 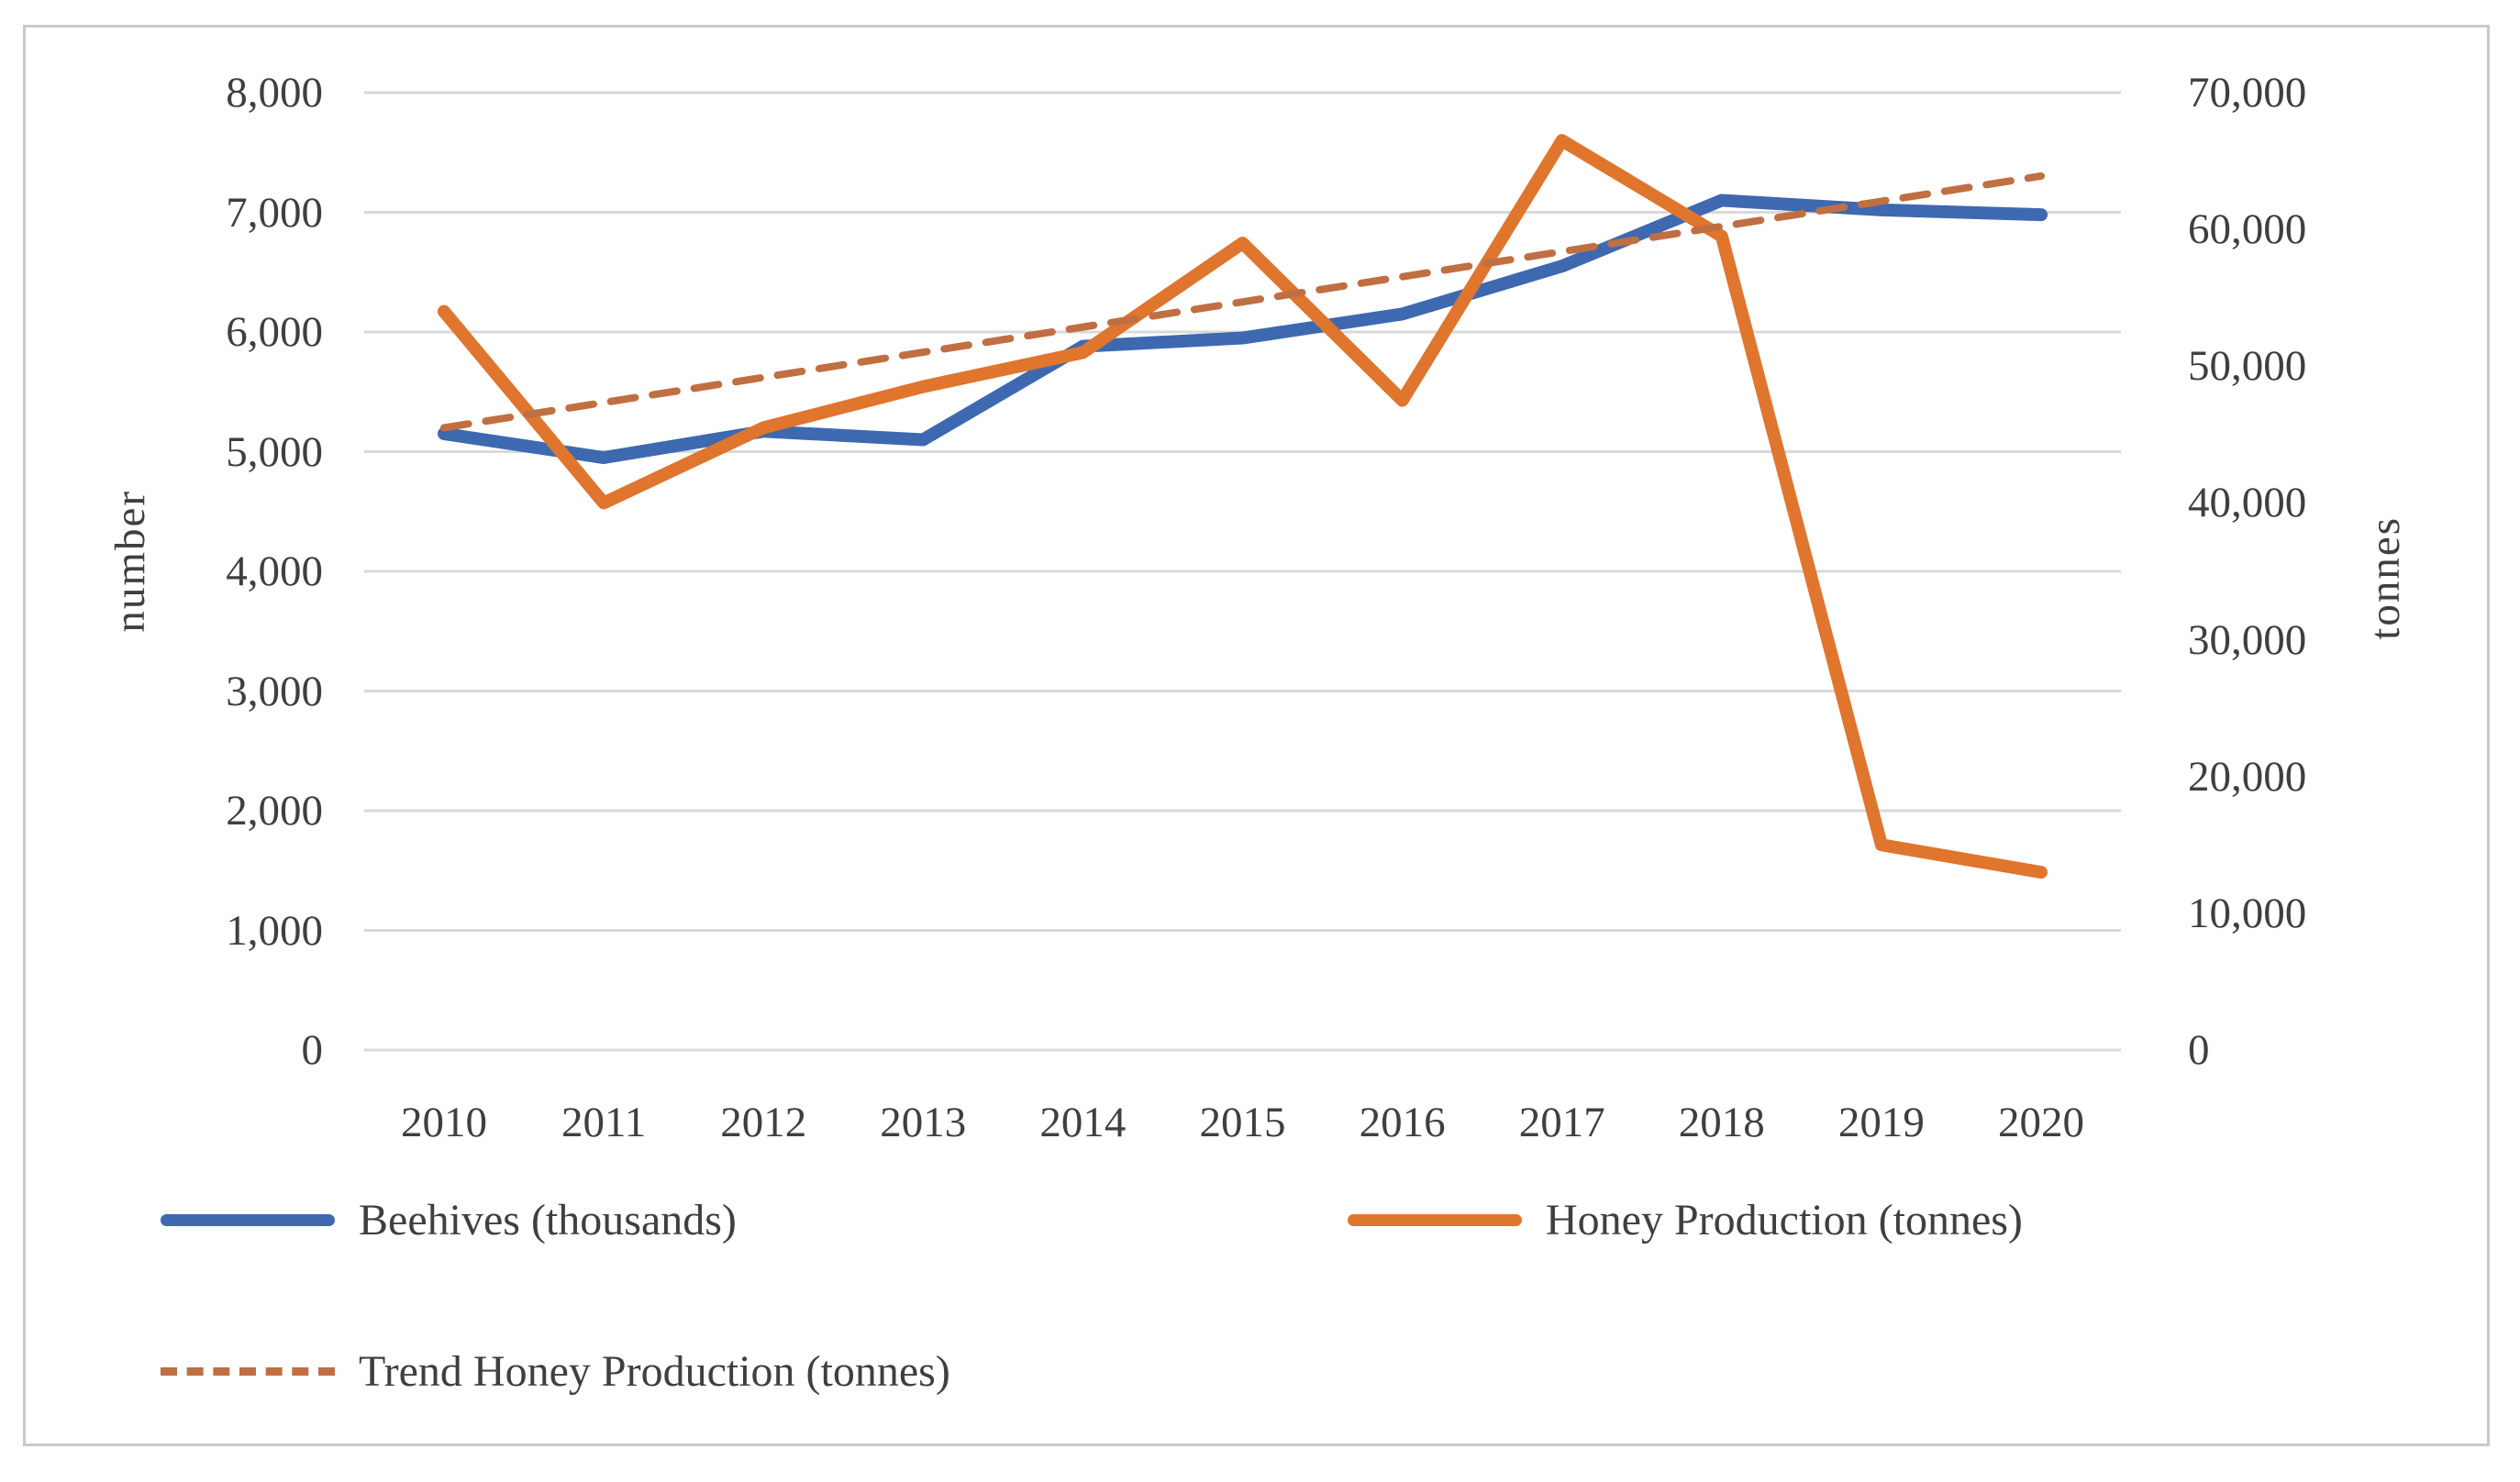 I want to click on legend-label: Honey Production (tonnes), so click(x=1784, y=1219).